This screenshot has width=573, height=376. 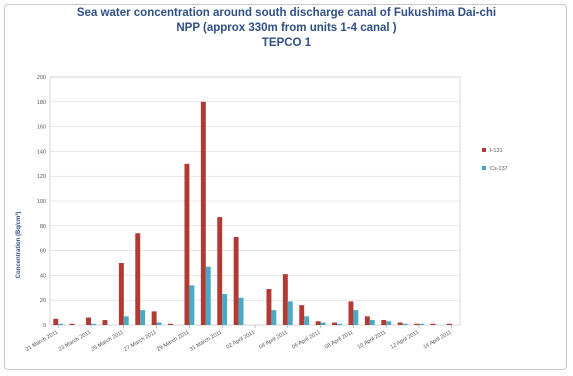 I want to click on x-tick-label: 02 April 2011, so click(x=241, y=340).